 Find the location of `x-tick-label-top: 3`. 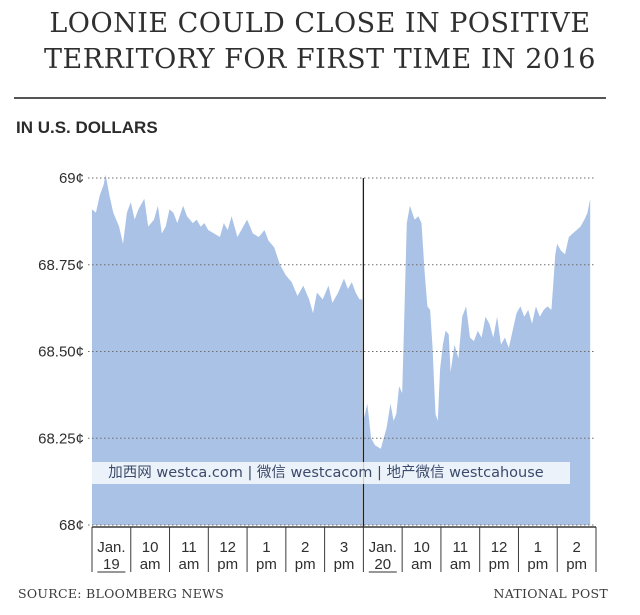

x-tick-label-top: 3 is located at coordinates (344, 547).